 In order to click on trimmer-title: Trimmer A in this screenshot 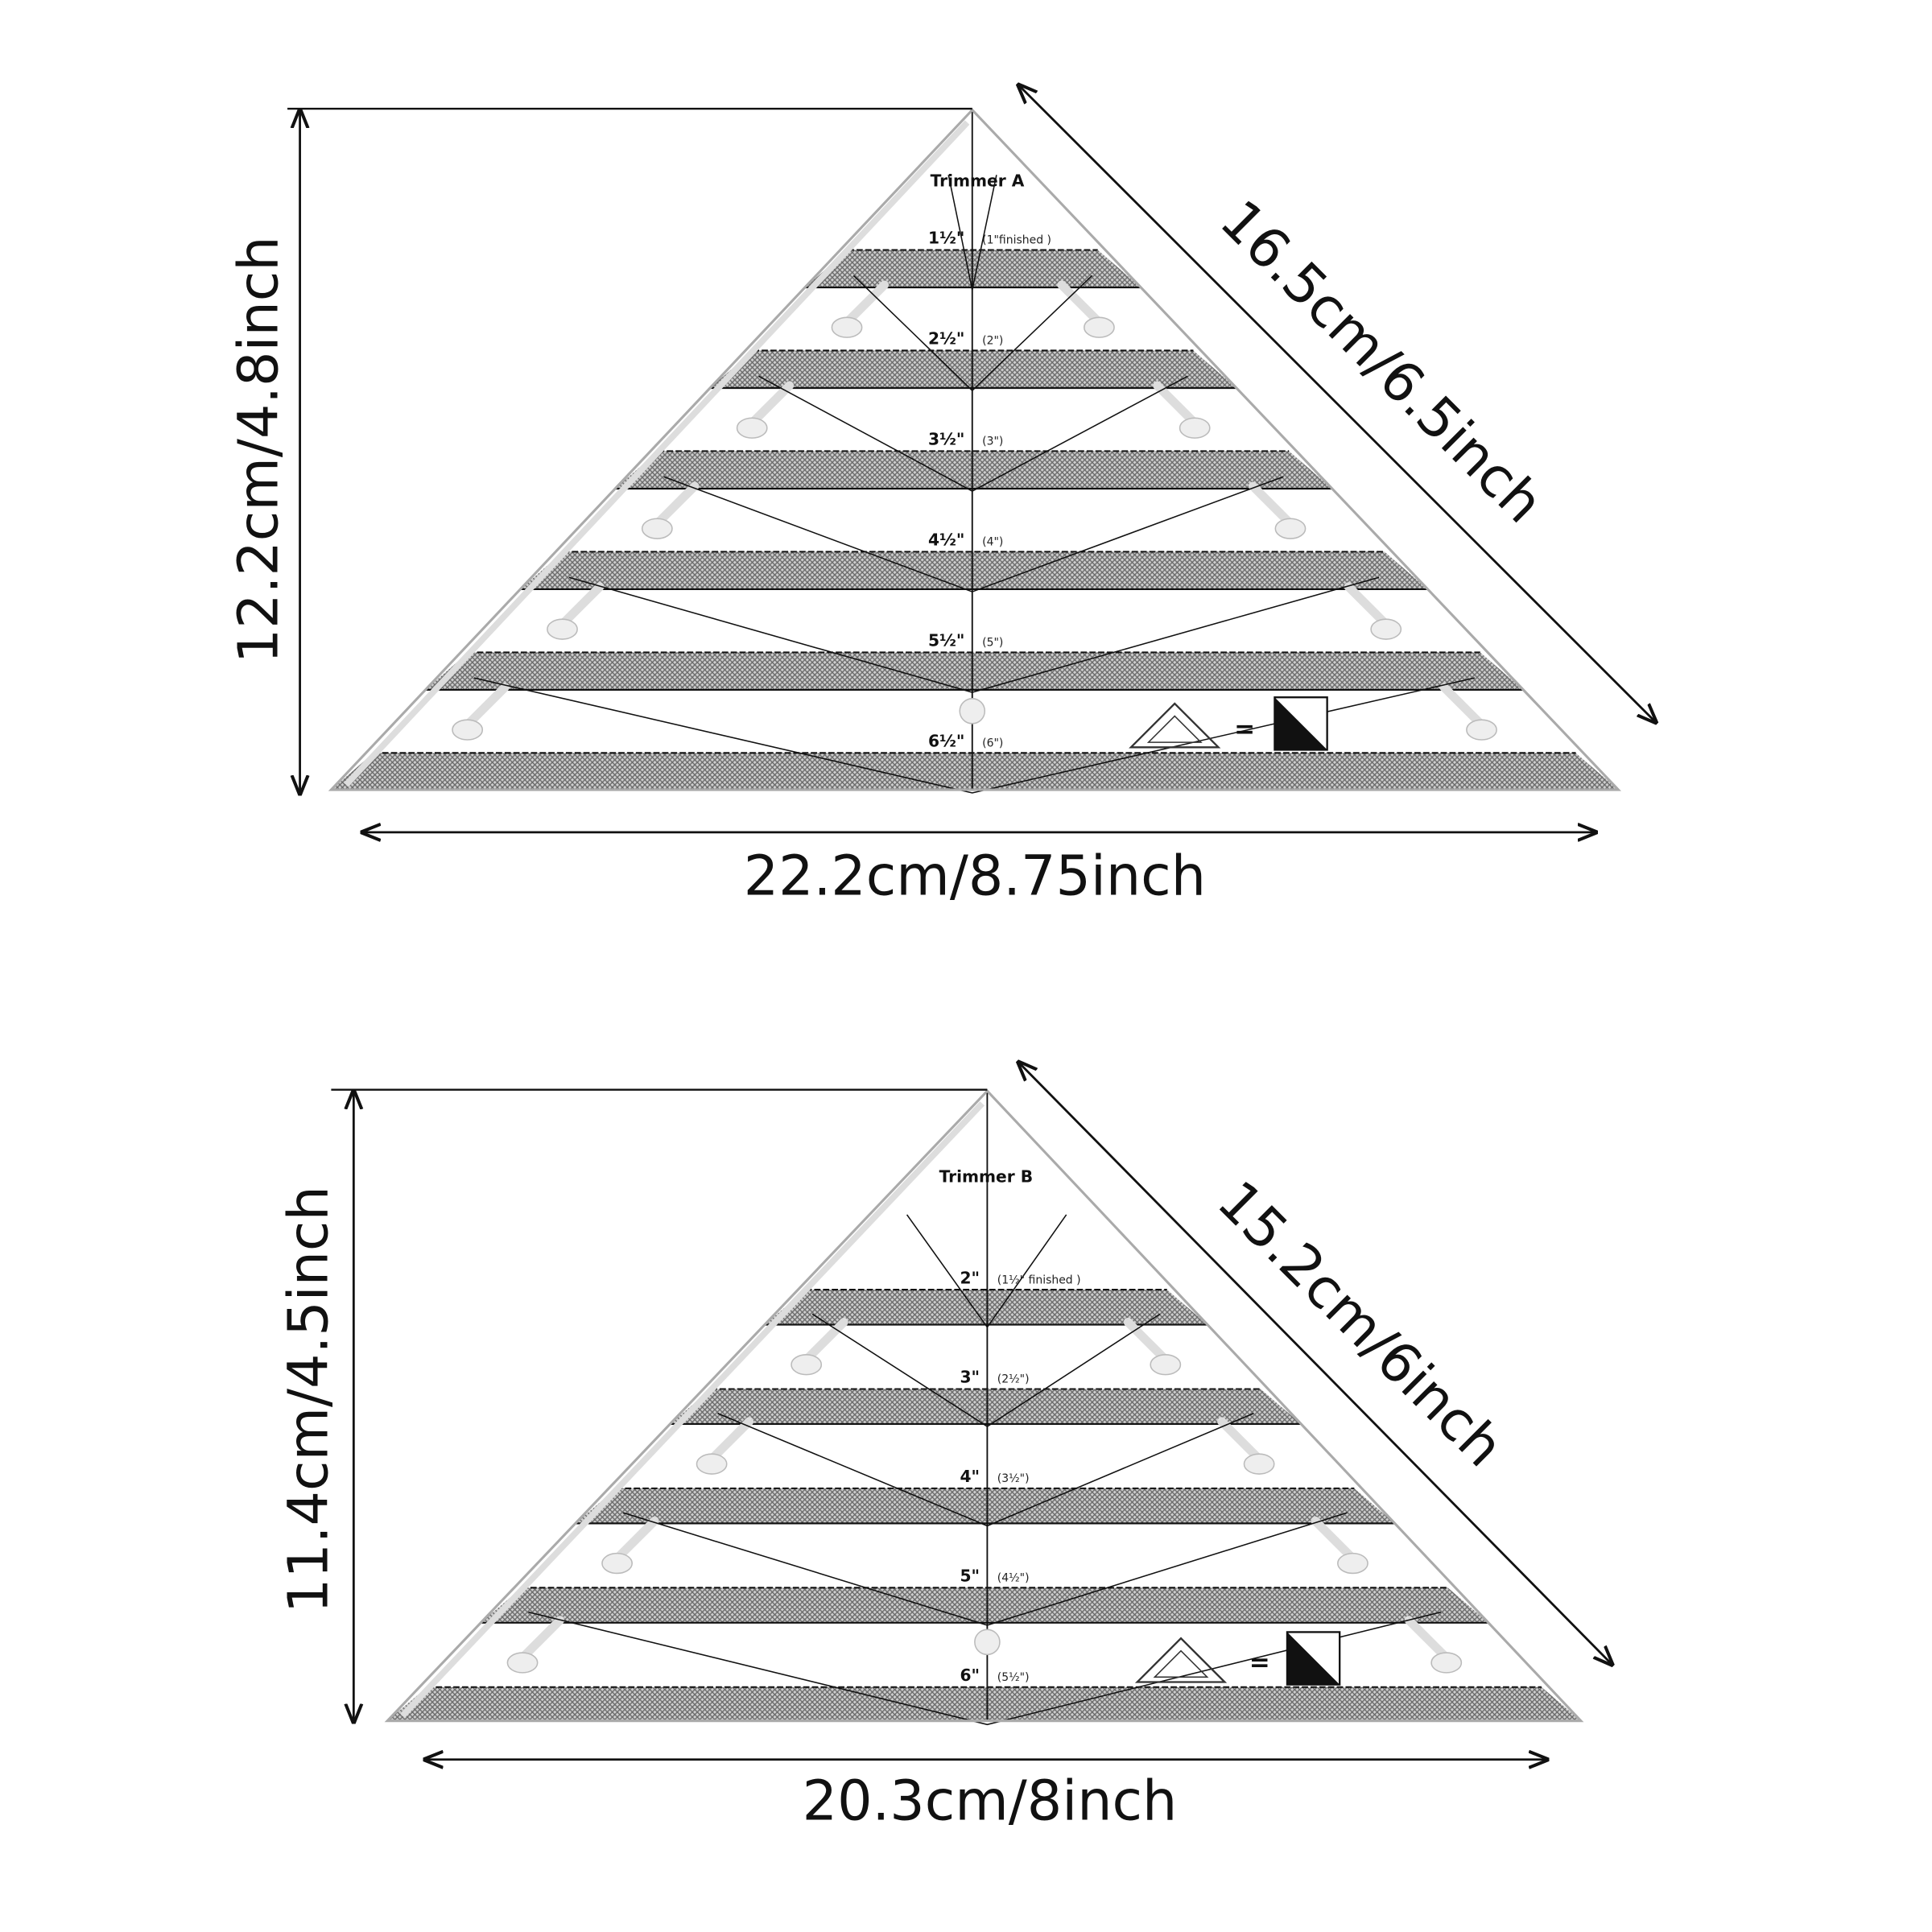, I will do `click(978, 180)`.